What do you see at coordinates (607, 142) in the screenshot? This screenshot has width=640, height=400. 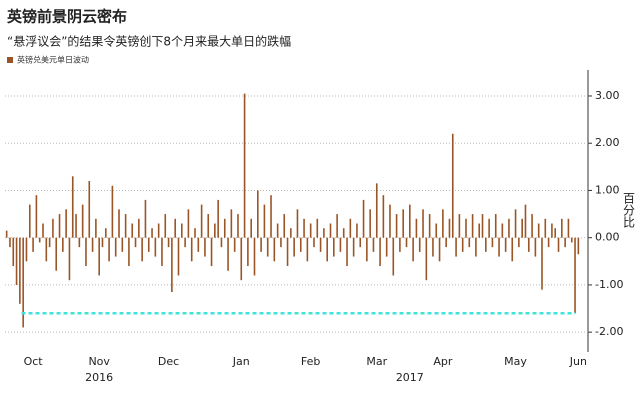 I see `y-tick-label: 2.00` at bounding box center [607, 142].